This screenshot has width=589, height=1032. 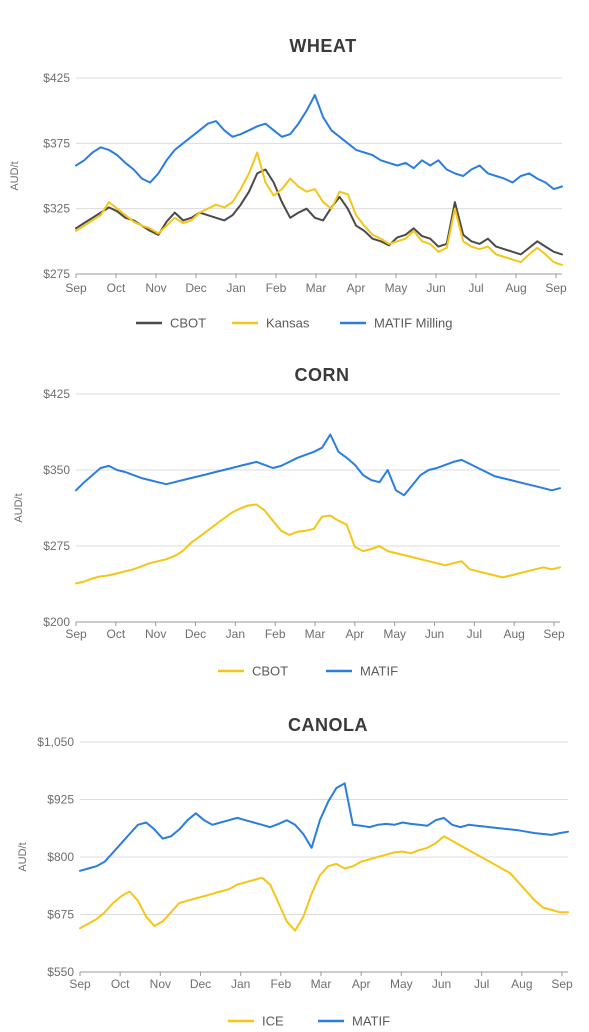 I want to click on chart-title: WHEAT, so click(x=322, y=46).